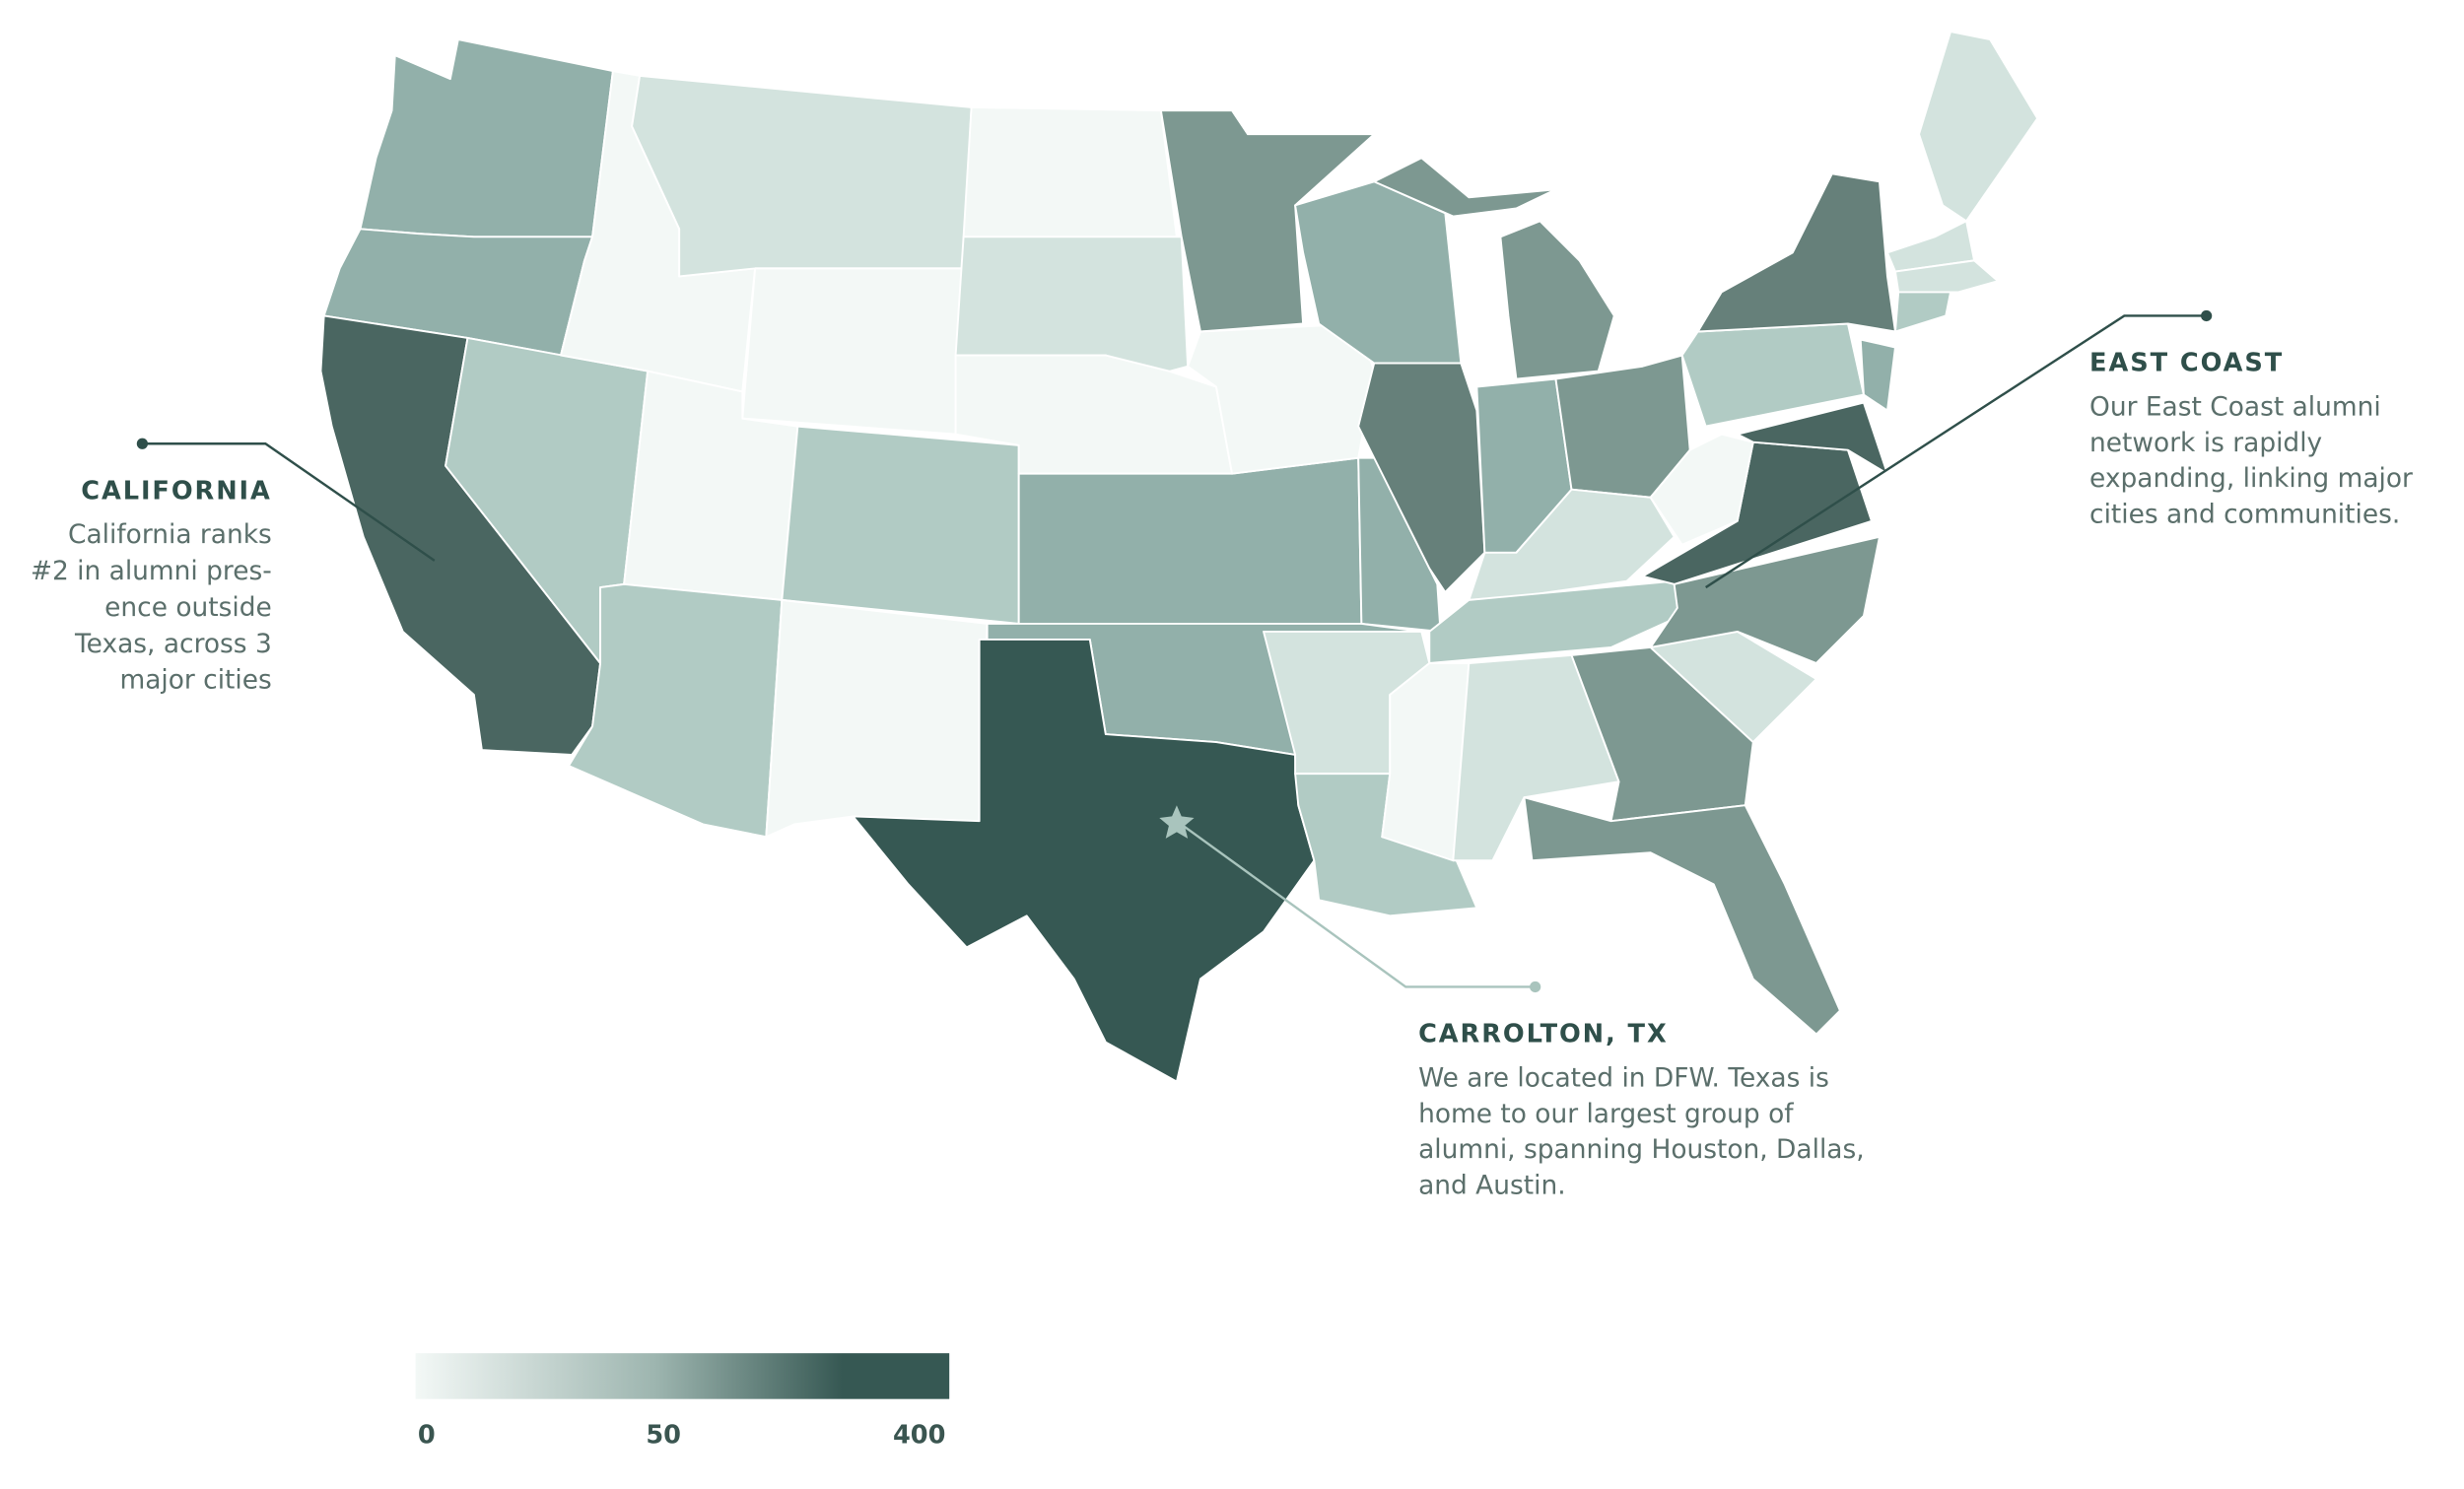 Image resolution: width=2464 pixels, height=1489 pixels. What do you see at coordinates (176, 491) in the screenshot?
I see `annotation-title: CALIFORNIA` at bounding box center [176, 491].